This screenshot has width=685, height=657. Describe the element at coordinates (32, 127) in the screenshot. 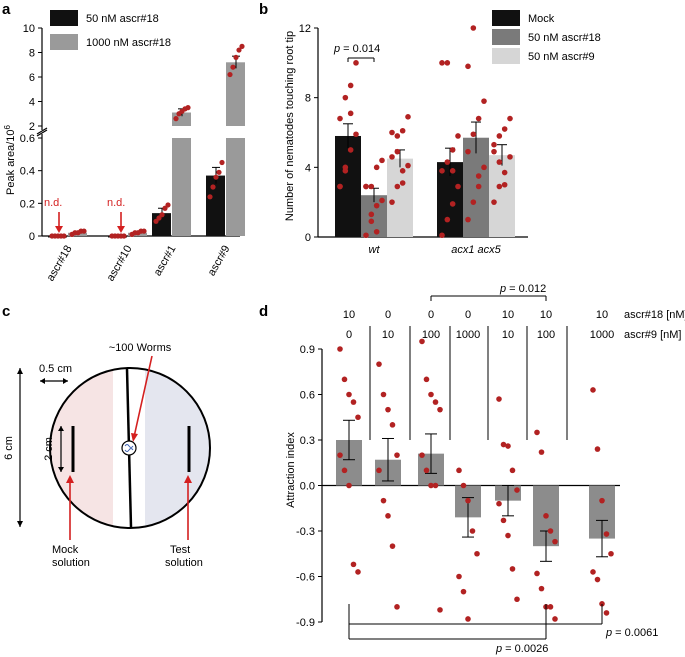

I see `chart-a-ytick-label: 2` at that location.